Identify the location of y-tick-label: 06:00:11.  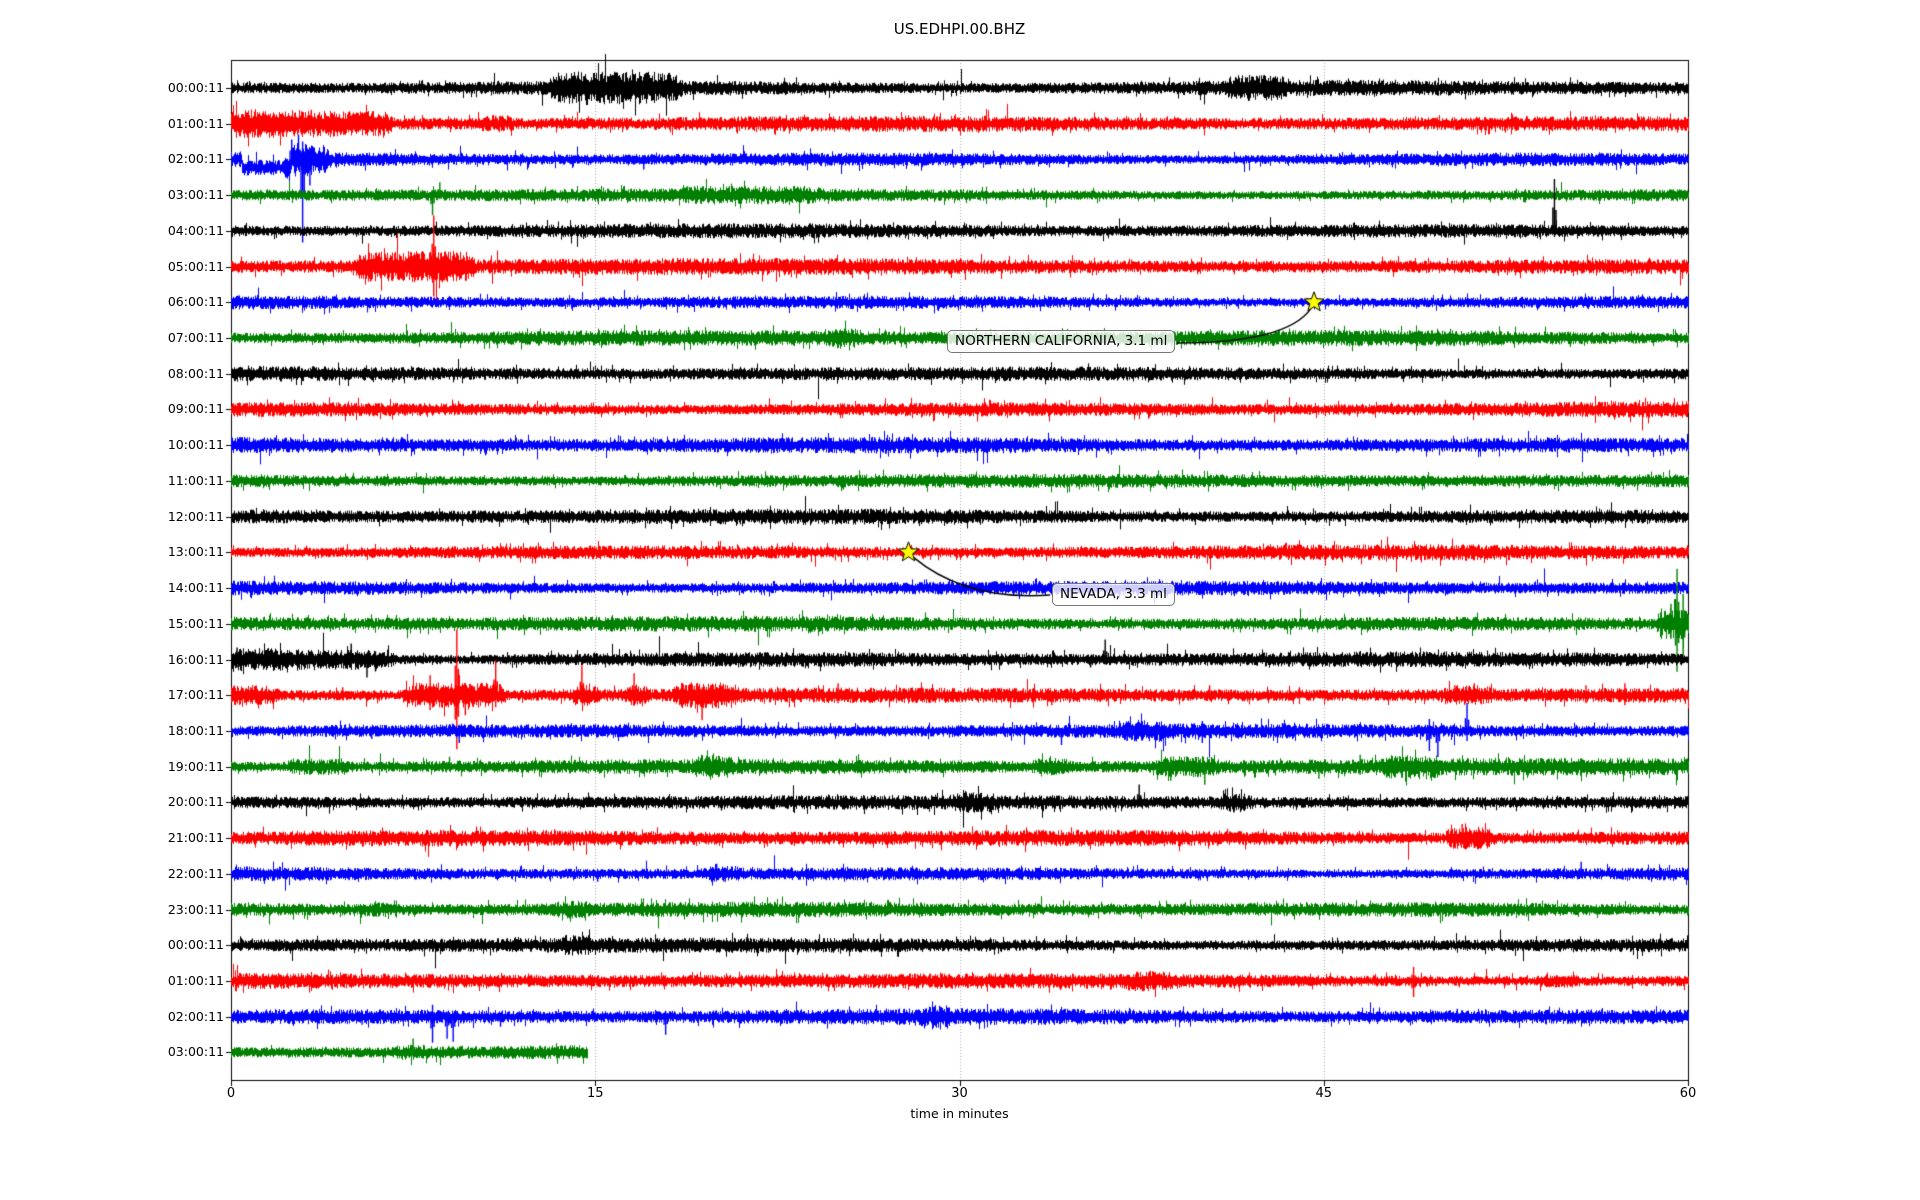
(195, 302).